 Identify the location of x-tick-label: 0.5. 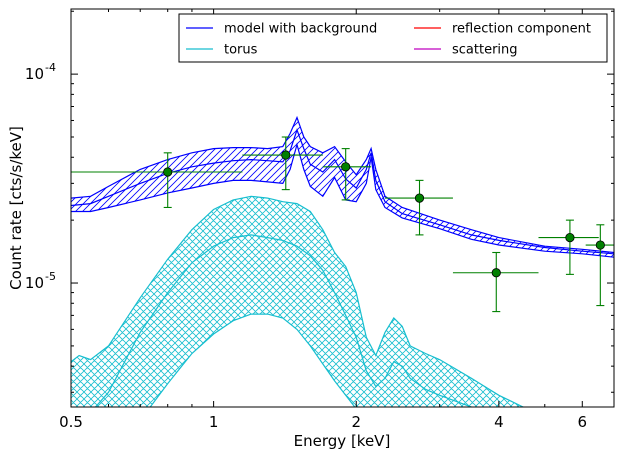
(71, 422).